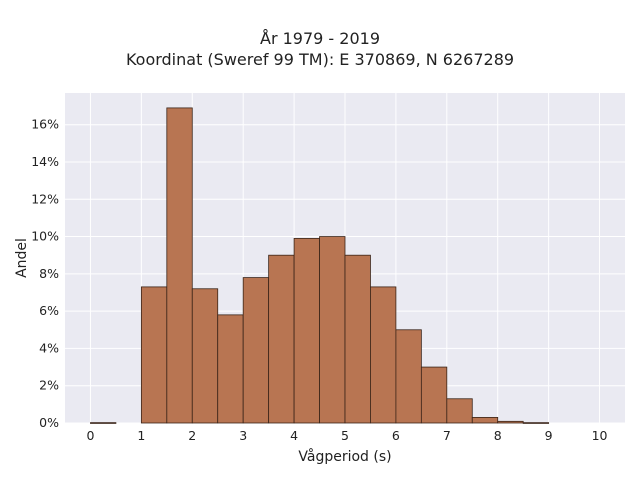 Image resolution: width=640 pixels, height=480 pixels. I want to click on x-axis-label: Vågperiod (s), so click(344, 456).